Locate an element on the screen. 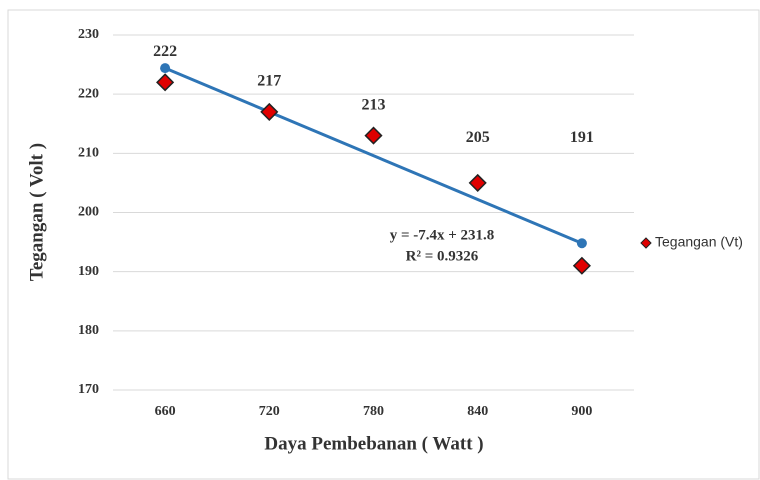 The height and width of the screenshot is (480, 760). y-tick-label: 220 is located at coordinates (88, 93).